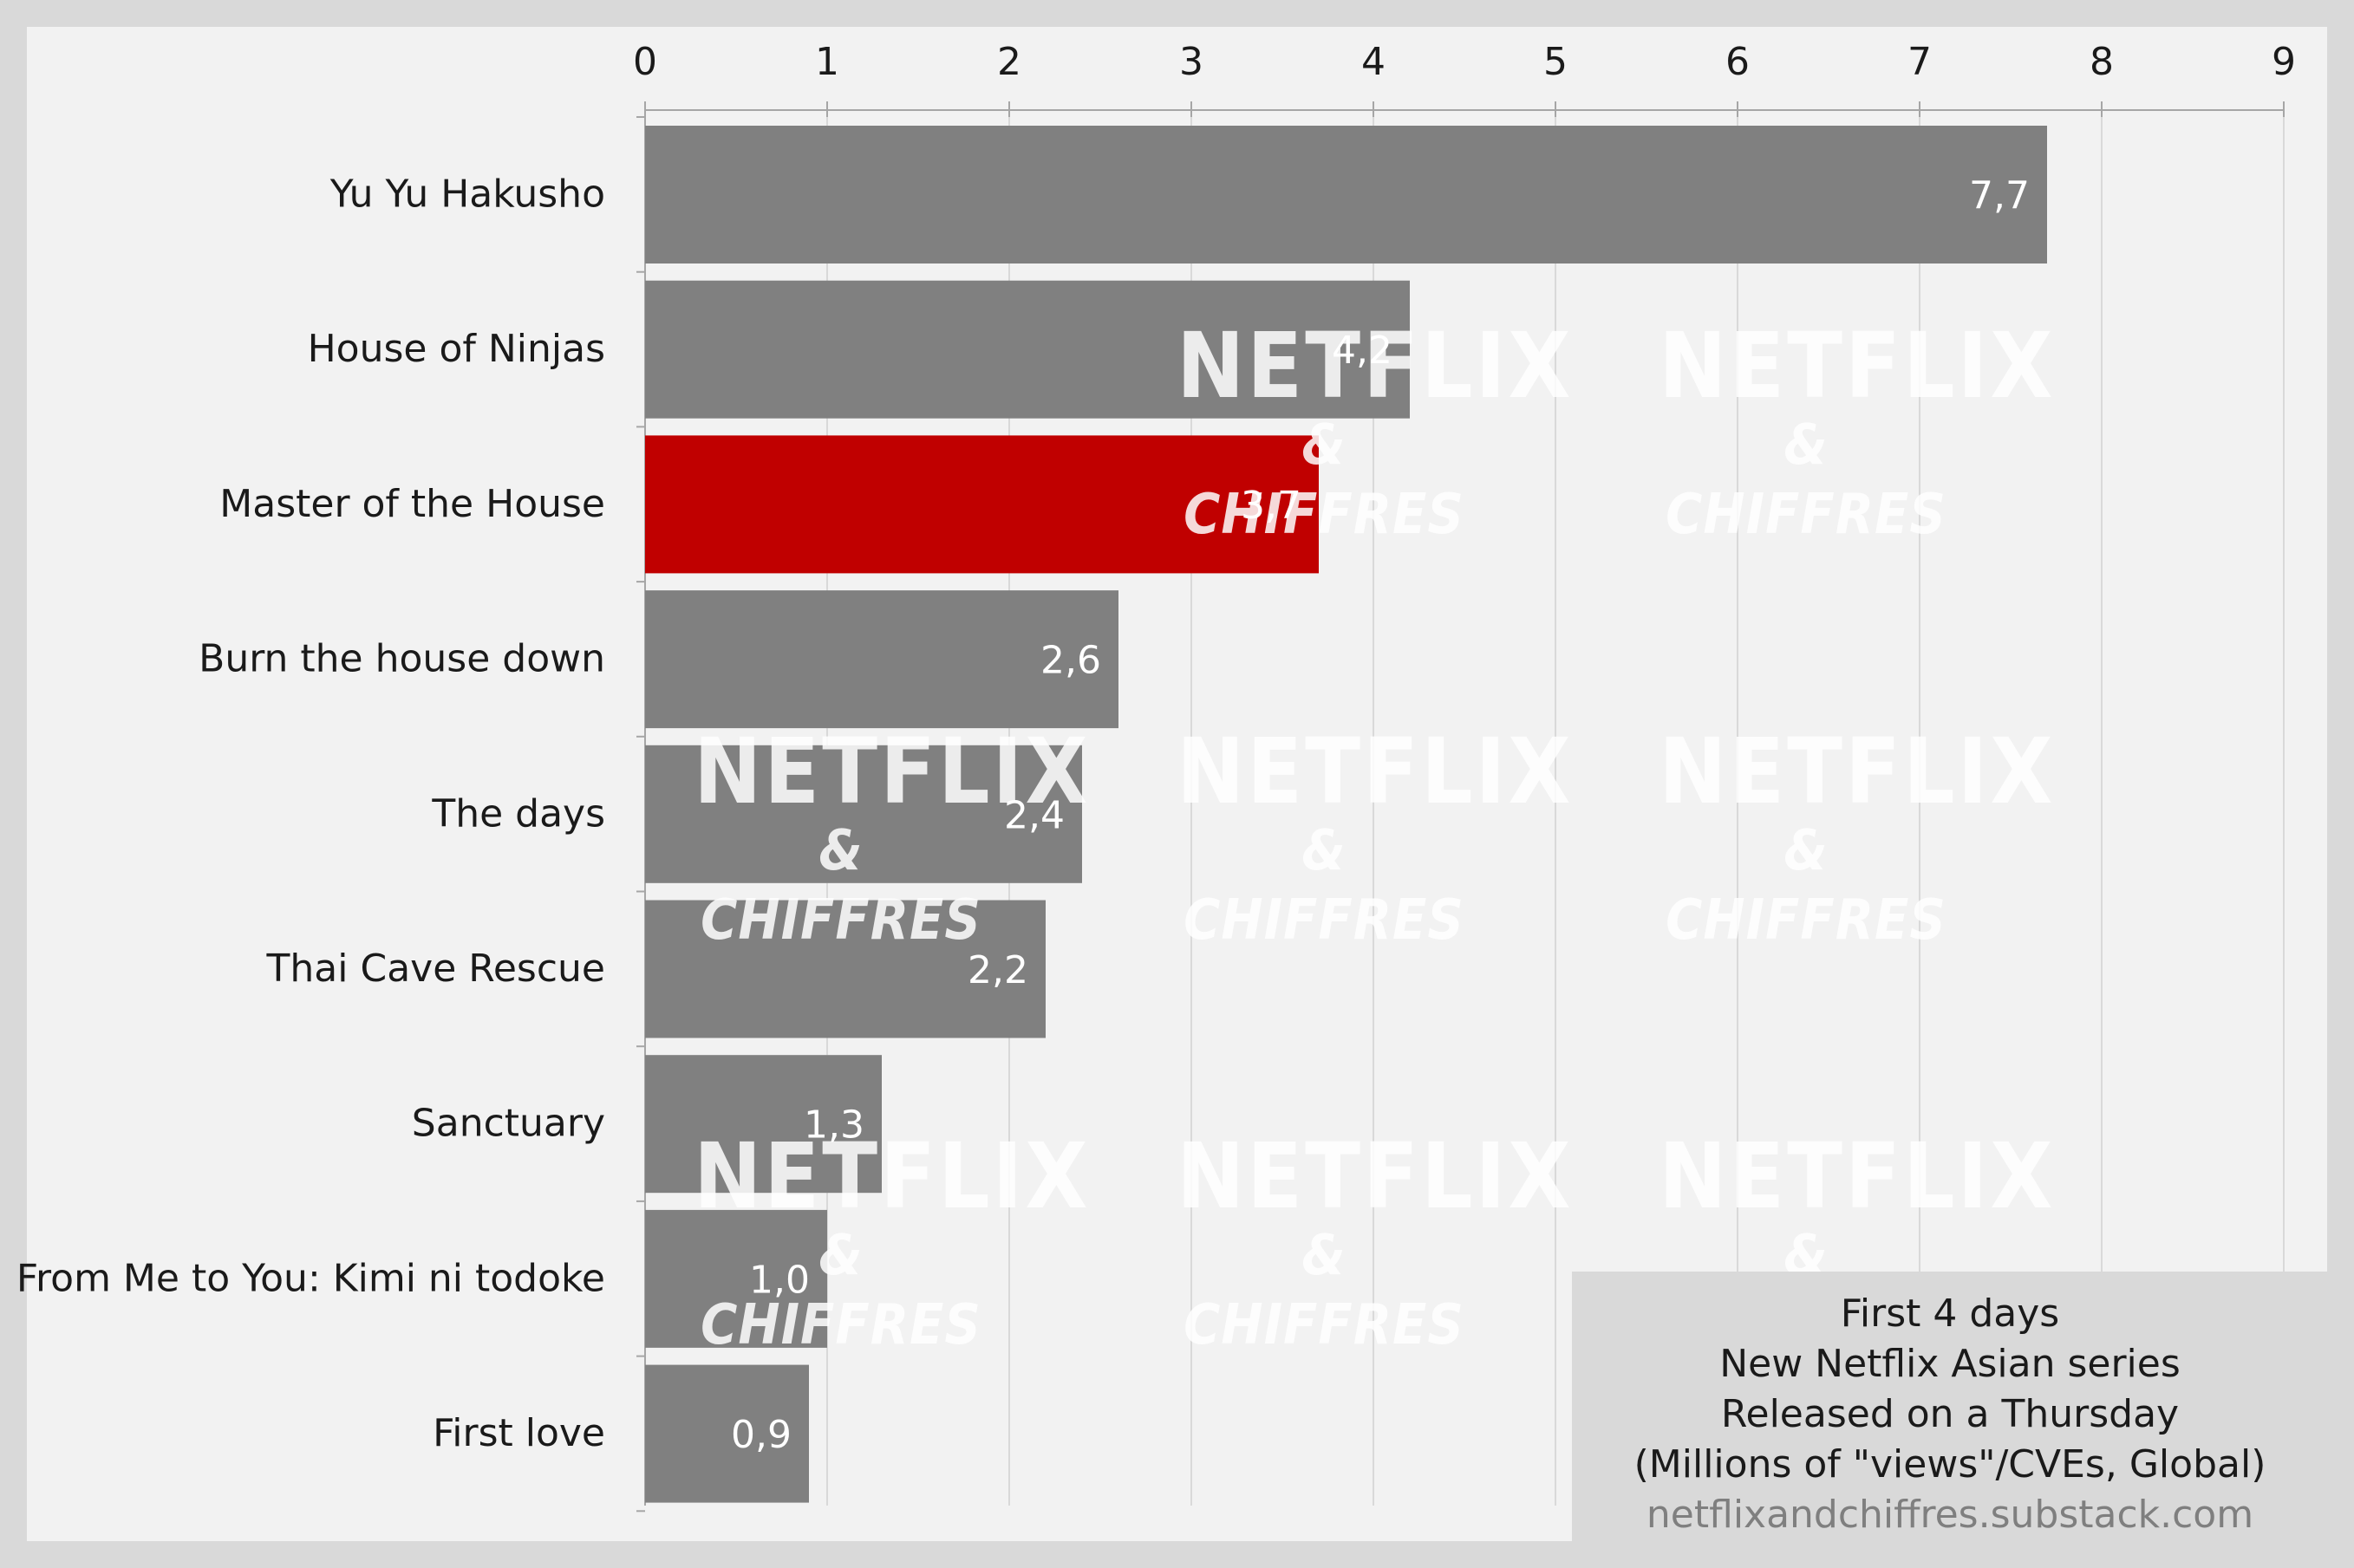  What do you see at coordinates (2284, 62) in the screenshot?
I see `x-tick-label: 9` at bounding box center [2284, 62].